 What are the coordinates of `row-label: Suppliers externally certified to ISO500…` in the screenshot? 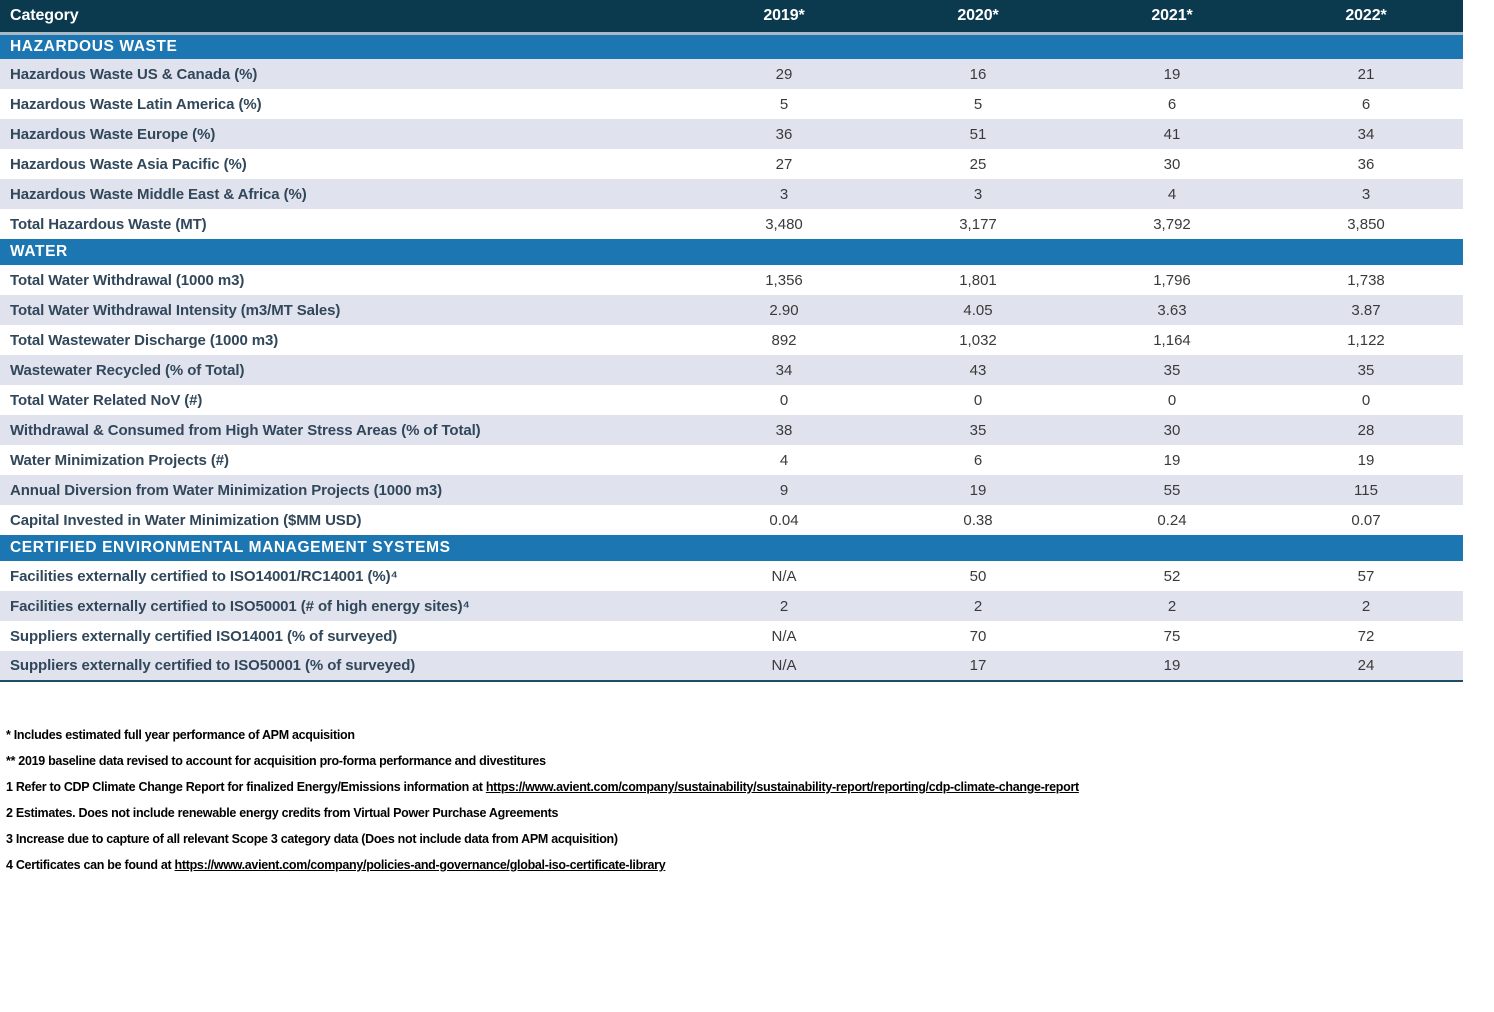 It's located at (213, 665).